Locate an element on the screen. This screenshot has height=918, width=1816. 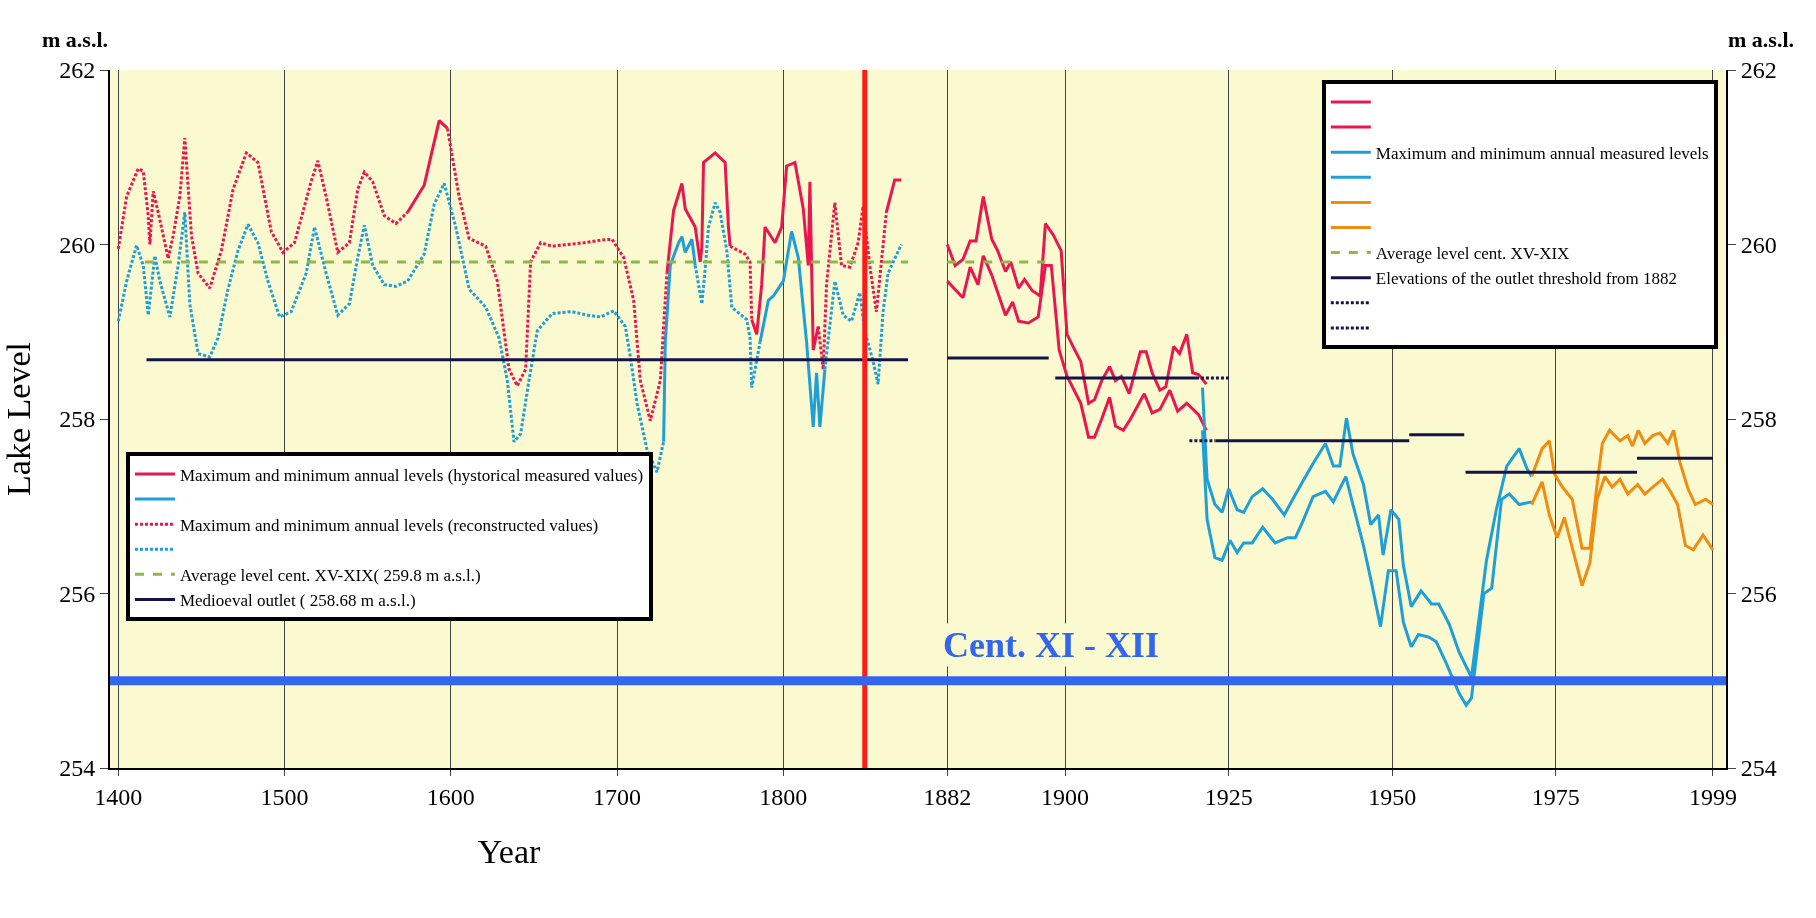
x-tick-label: 1900 is located at coordinates (1065, 796).